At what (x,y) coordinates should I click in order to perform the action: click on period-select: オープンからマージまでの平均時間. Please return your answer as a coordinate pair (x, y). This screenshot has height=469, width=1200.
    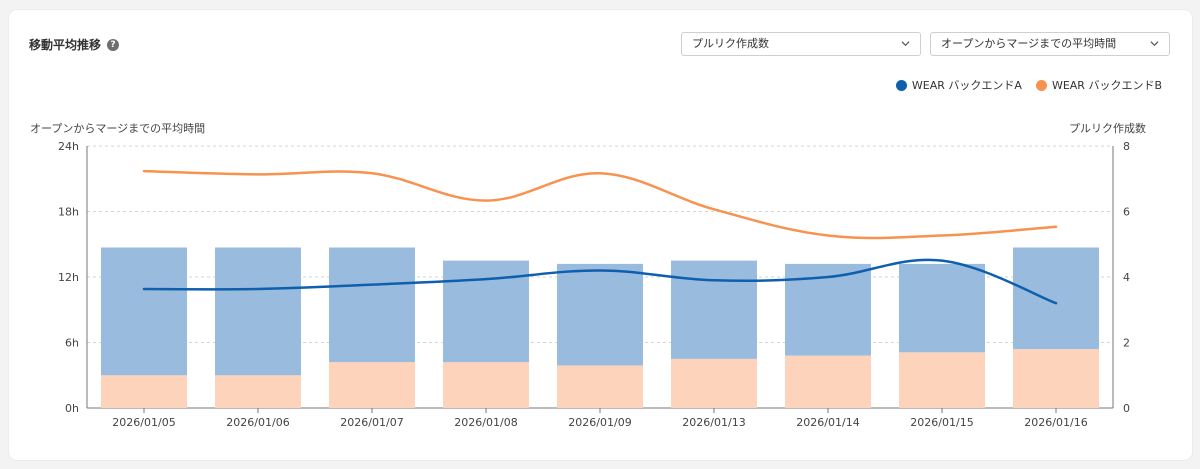
    Looking at the image, I should click on (1050, 44).